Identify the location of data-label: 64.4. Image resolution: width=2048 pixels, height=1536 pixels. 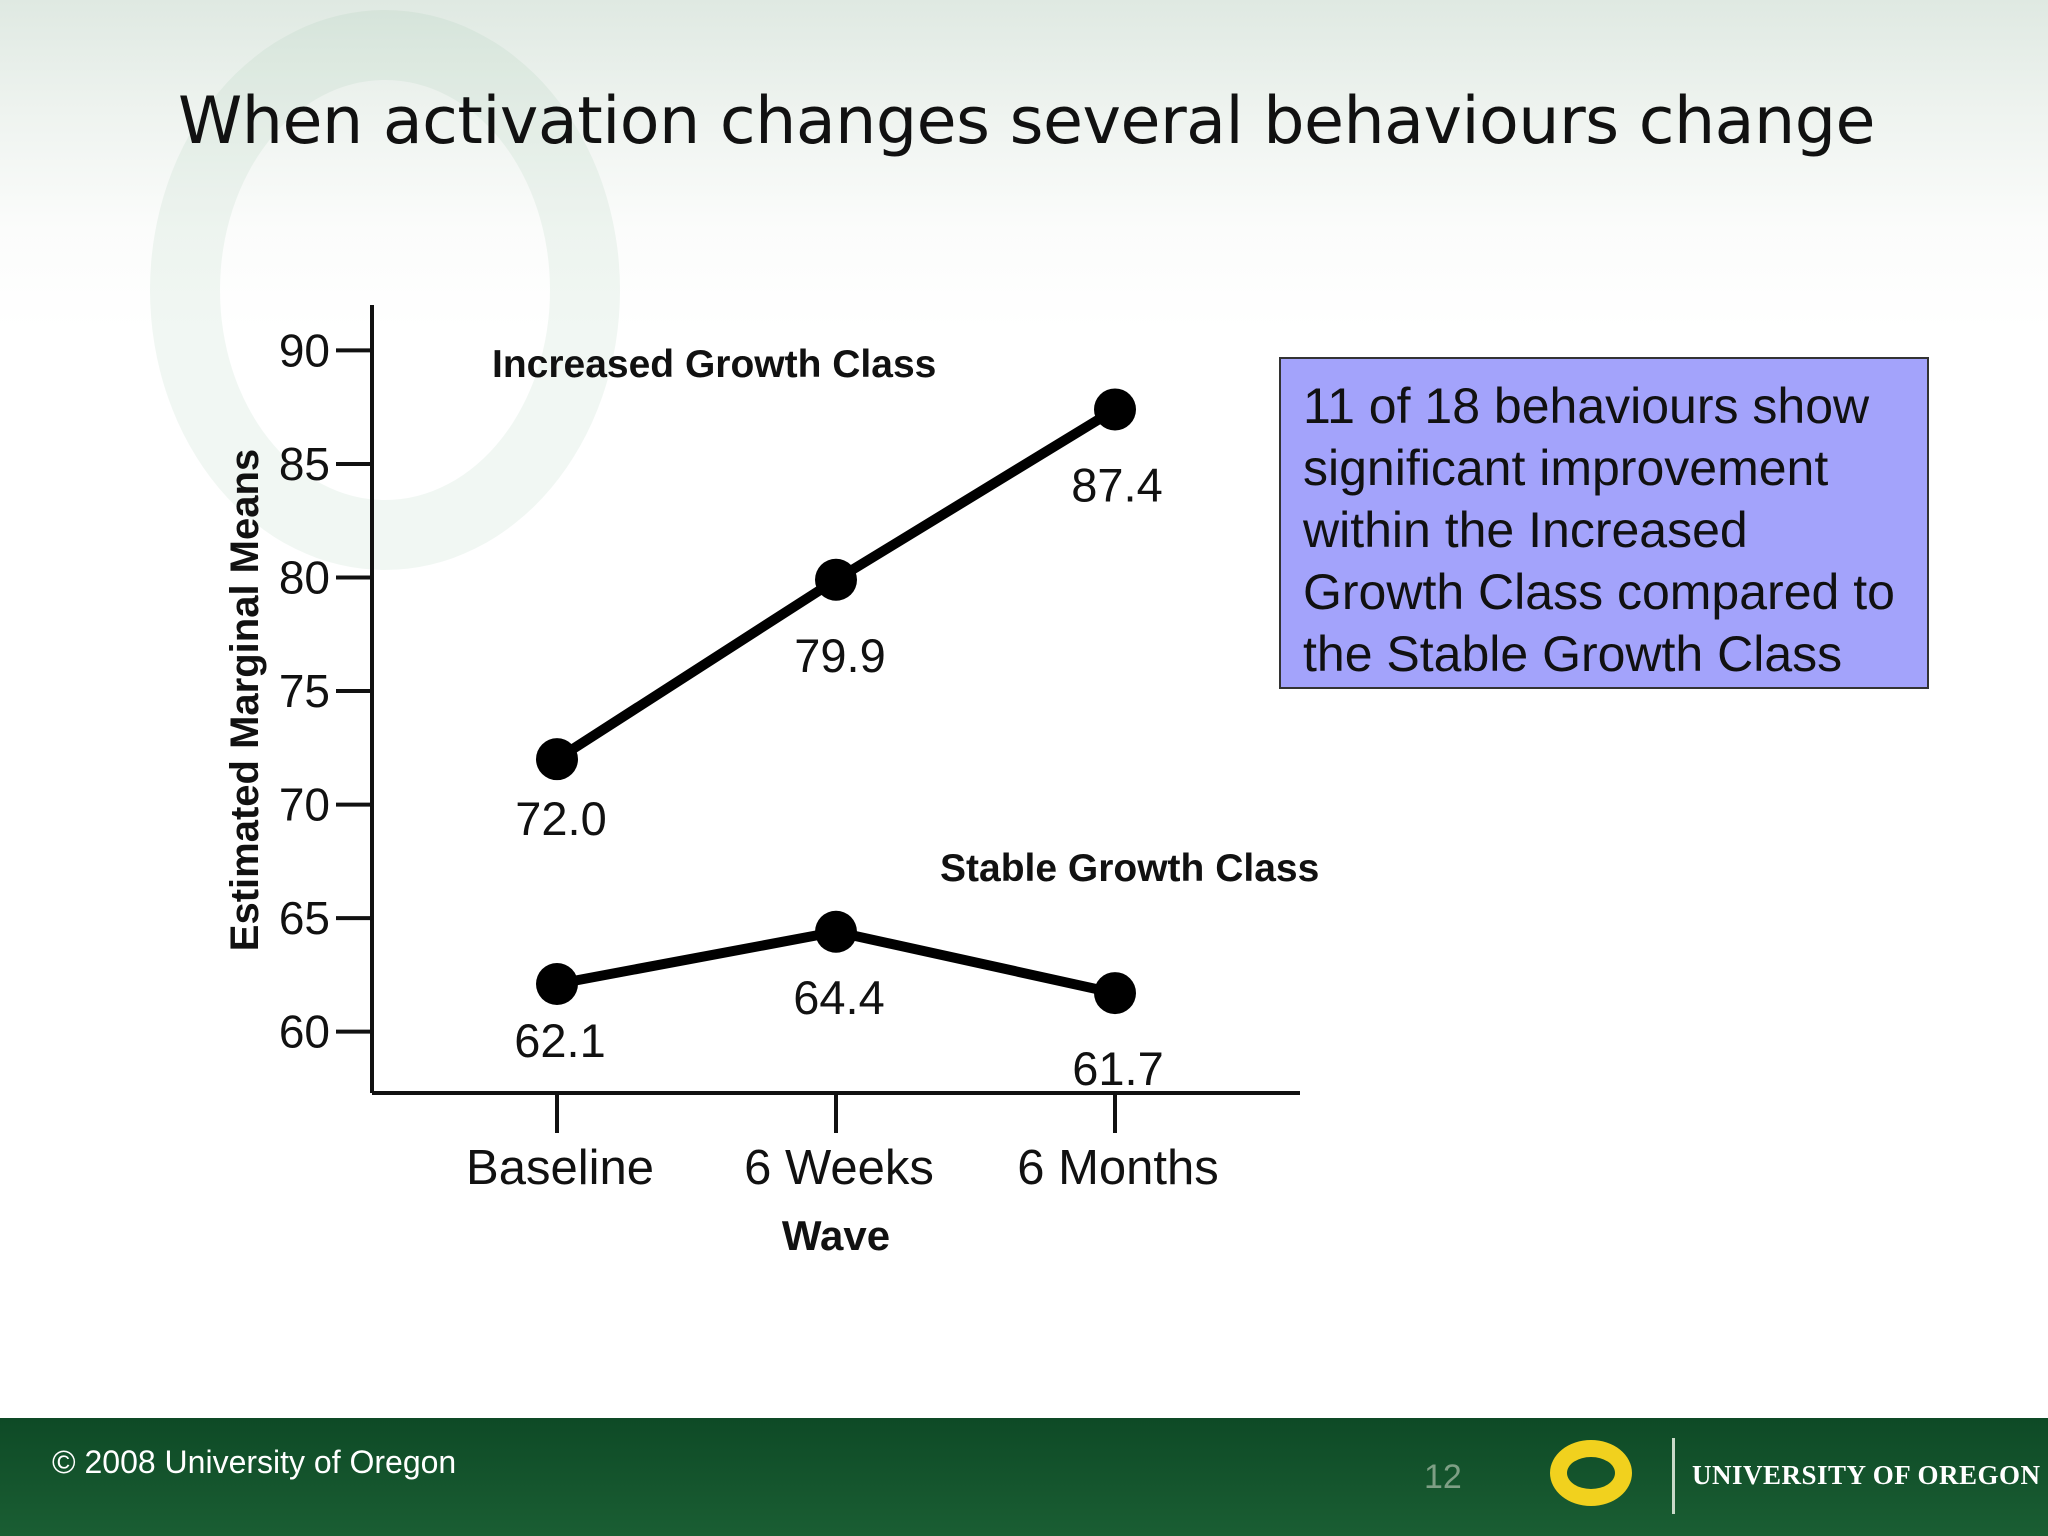
(838, 997).